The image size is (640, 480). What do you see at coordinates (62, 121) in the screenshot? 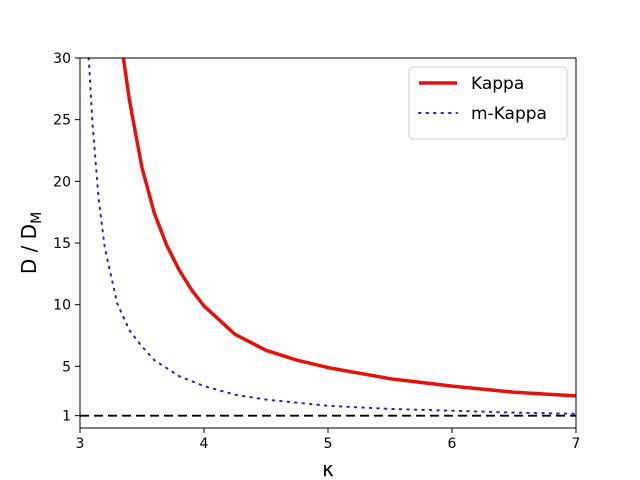
I see `y-tick-label: 25` at bounding box center [62, 121].